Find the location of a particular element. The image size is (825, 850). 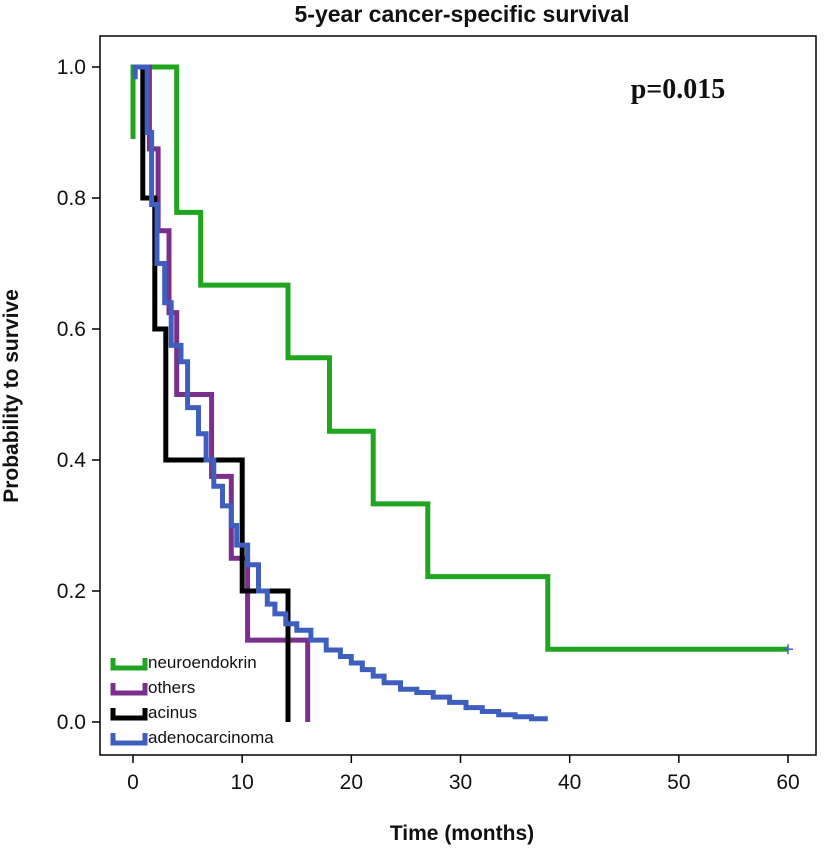

y-tick-label: 0.4 is located at coordinates (72, 460).